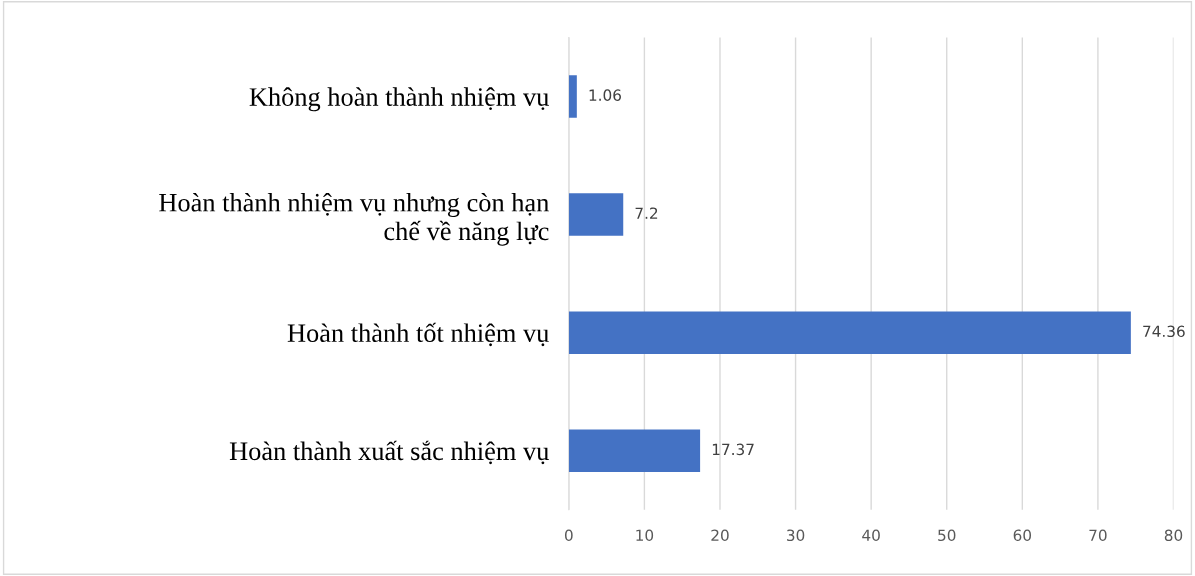  I want to click on x-tick-label: 20, so click(720, 535).